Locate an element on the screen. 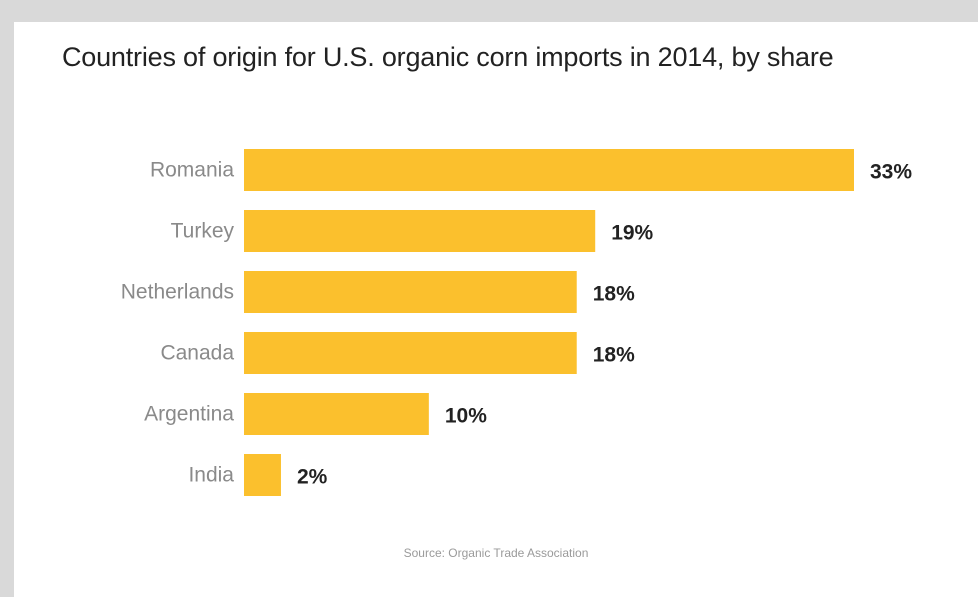 This screenshot has height=597, width=978. category-label: Canada is located at coordinates (197, 353).